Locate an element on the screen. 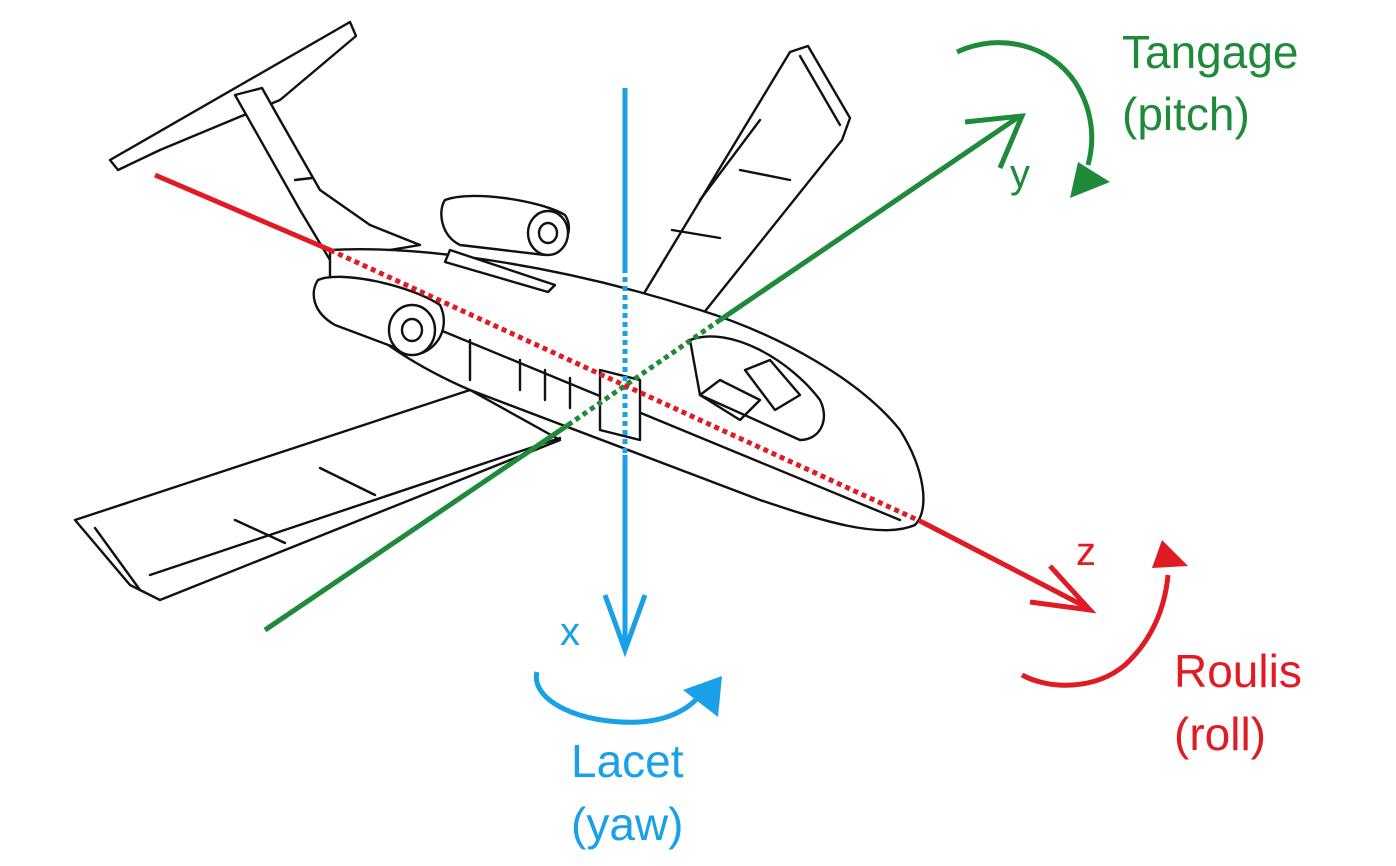 The height and width of the screenshot is (866, 1396). x-axis-arrowhead is located at coordinates (625, 626).